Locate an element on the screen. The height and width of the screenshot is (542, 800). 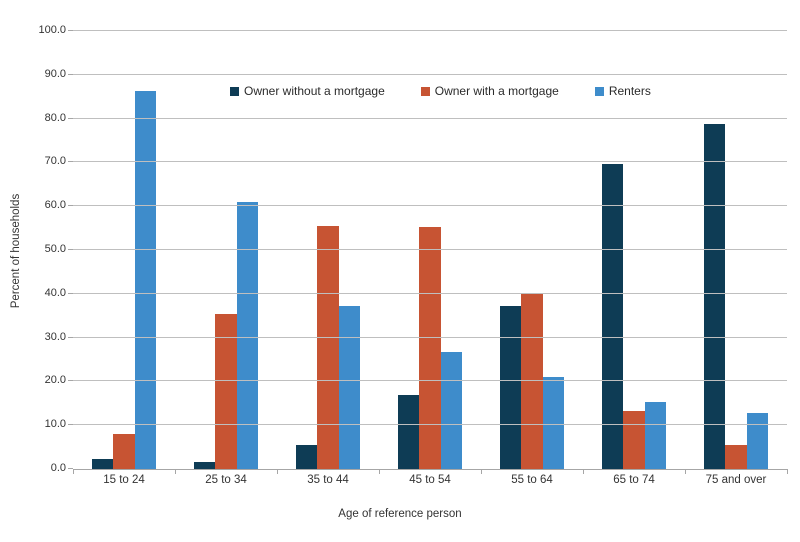
x-tick-label: 35 to 44 is located at coordinates (328, 480).